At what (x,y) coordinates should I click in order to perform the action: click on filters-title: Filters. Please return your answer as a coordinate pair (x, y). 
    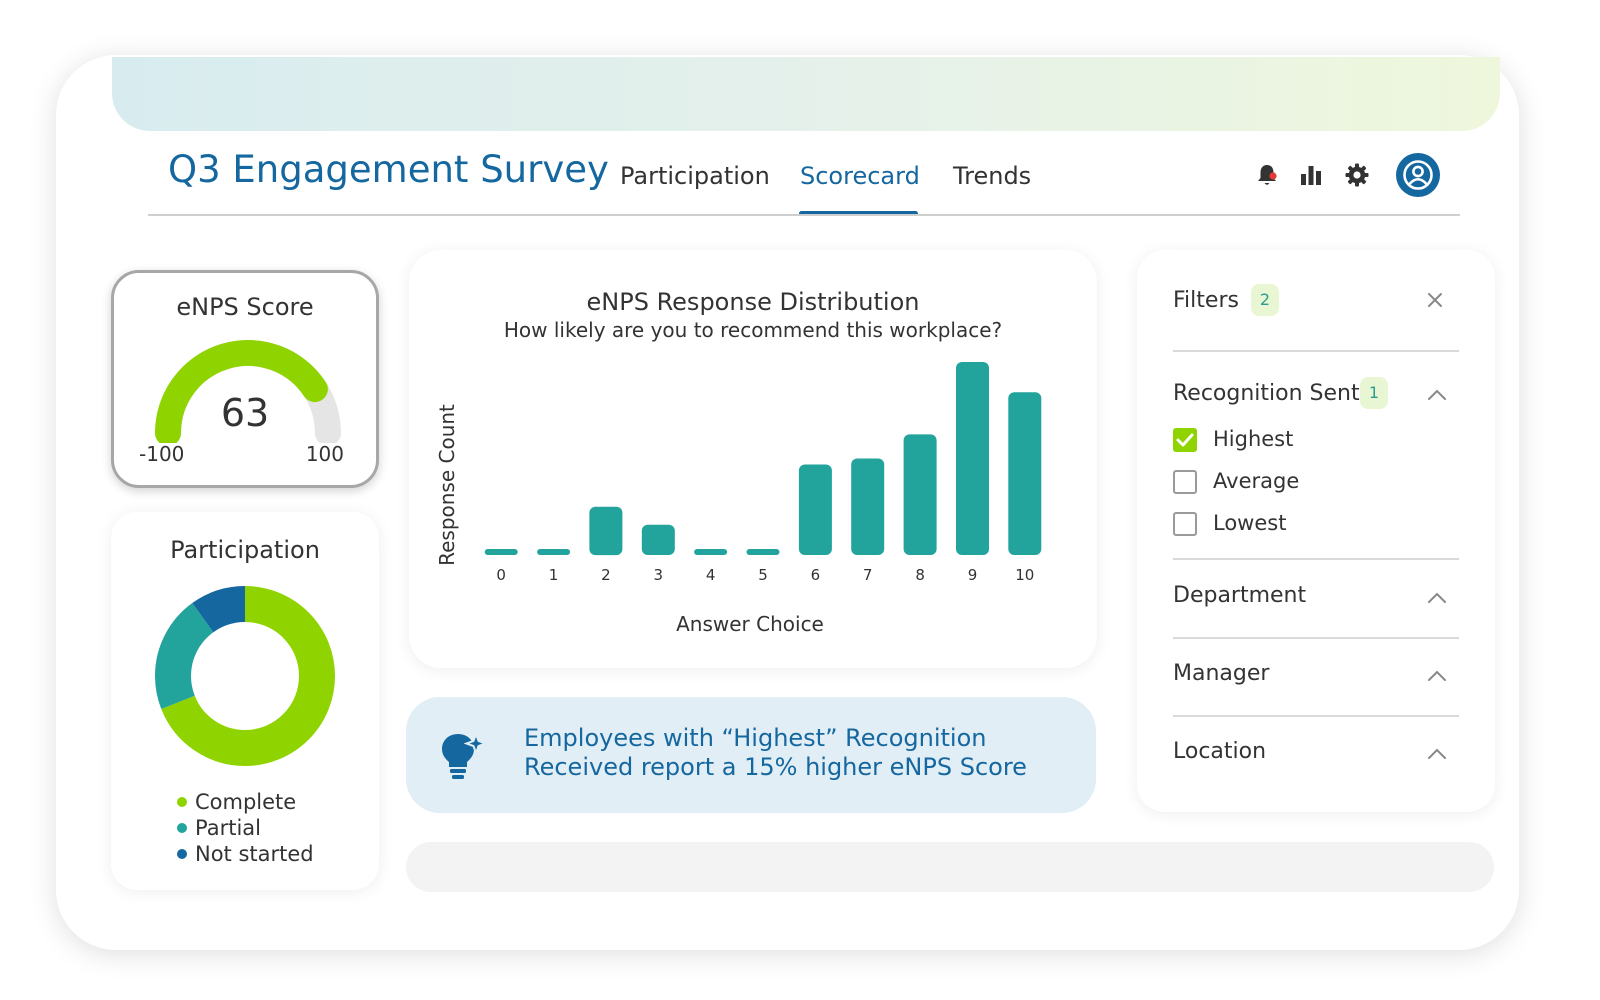
    Looking at the image, I should click on (1206, 300).